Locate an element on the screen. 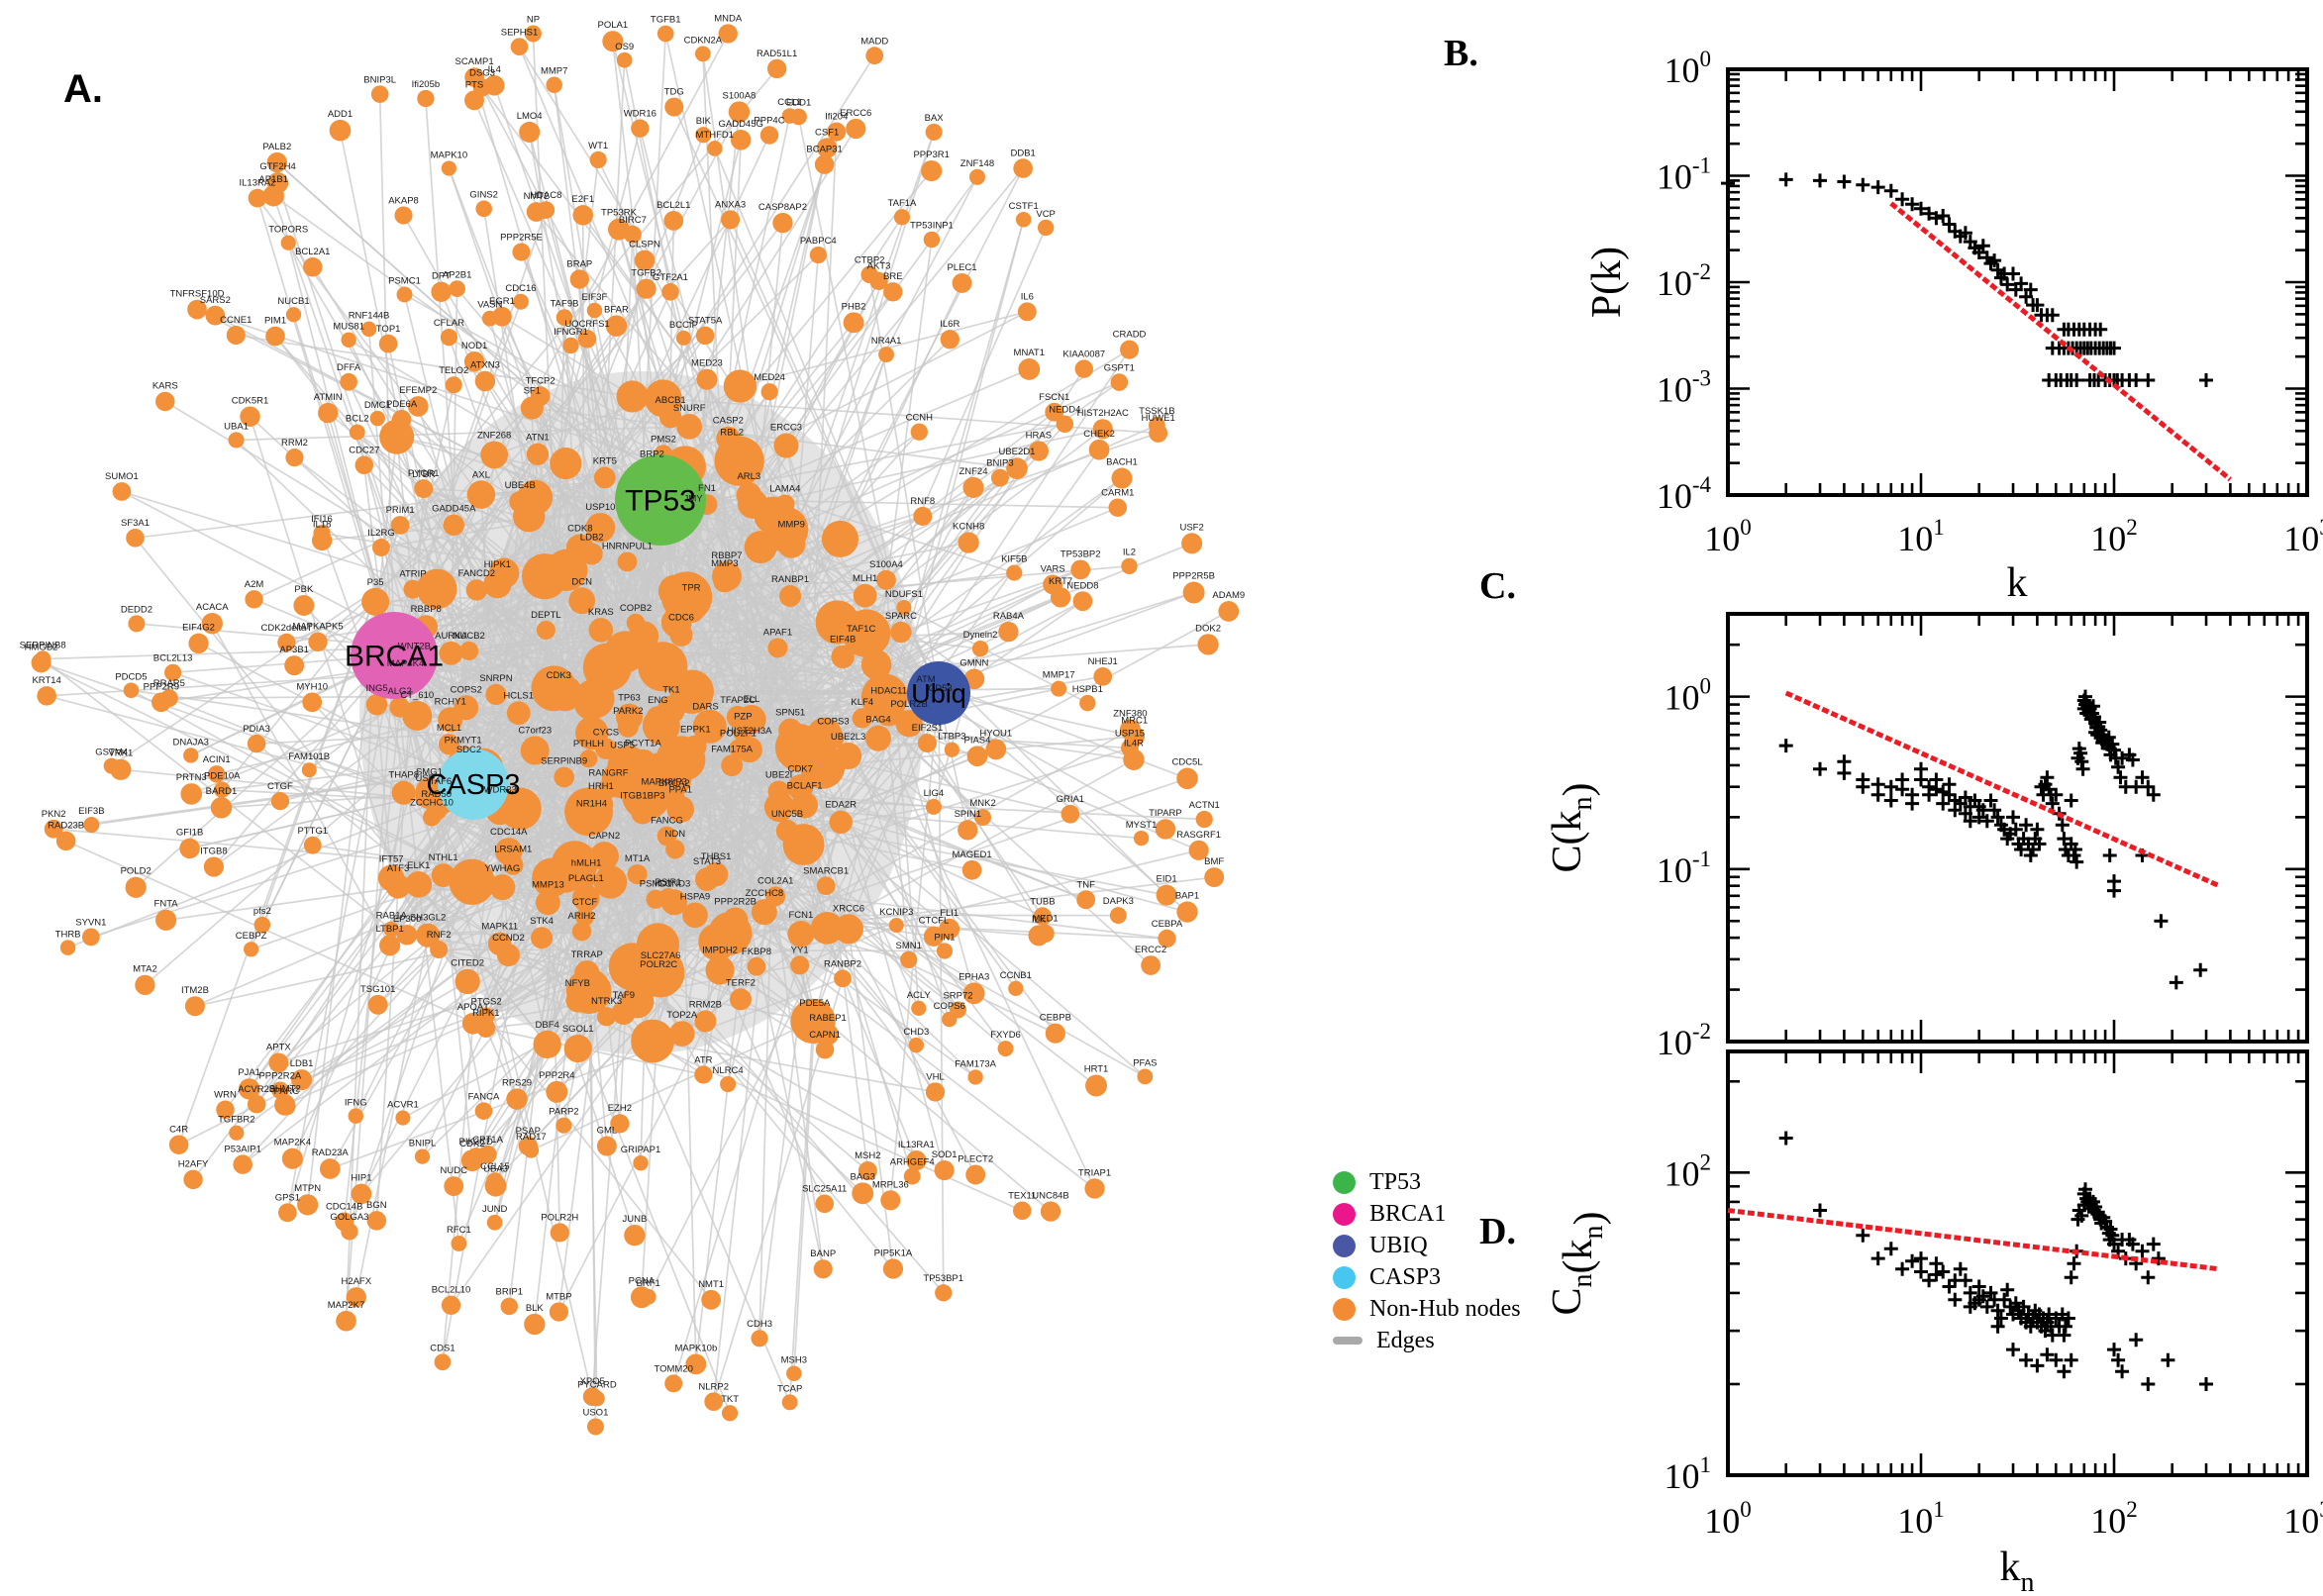 This screenshot has width=2323, height=1596. gene-label: MYH10 is located at coordinates (312, 686).